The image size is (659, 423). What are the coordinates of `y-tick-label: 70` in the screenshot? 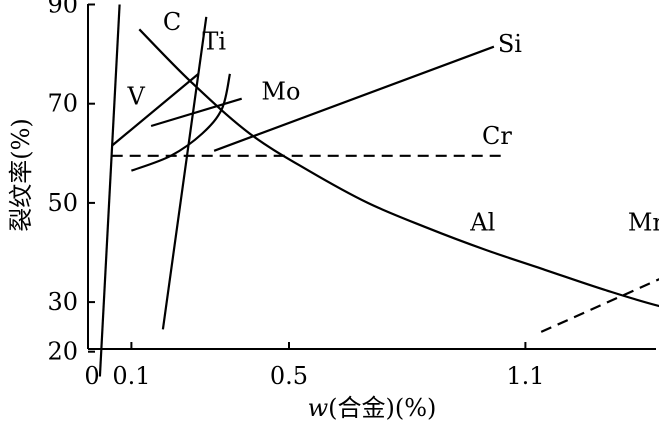 It's located at (62, 104).